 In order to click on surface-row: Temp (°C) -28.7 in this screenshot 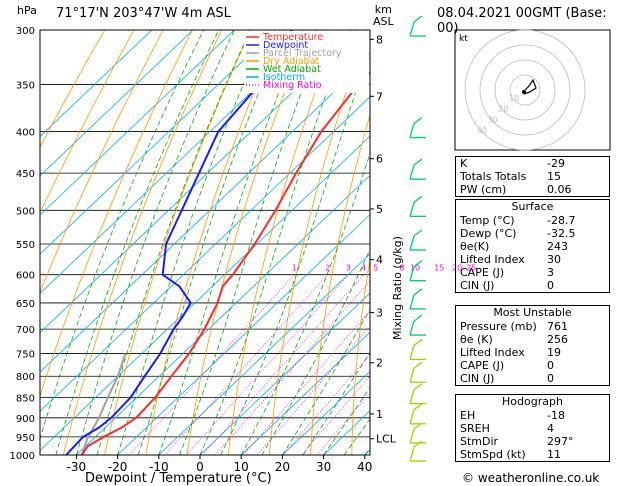, I will do `click(532, 220)`.